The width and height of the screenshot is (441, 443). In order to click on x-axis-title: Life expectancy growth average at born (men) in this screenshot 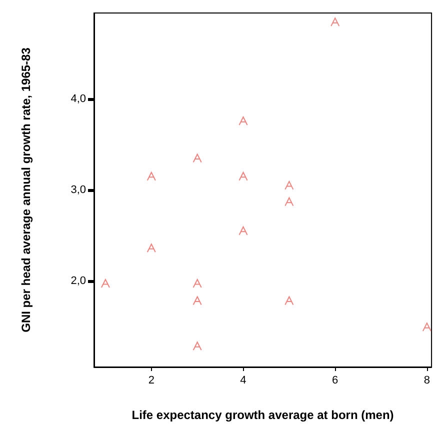, I will do `click(263, 415)`.